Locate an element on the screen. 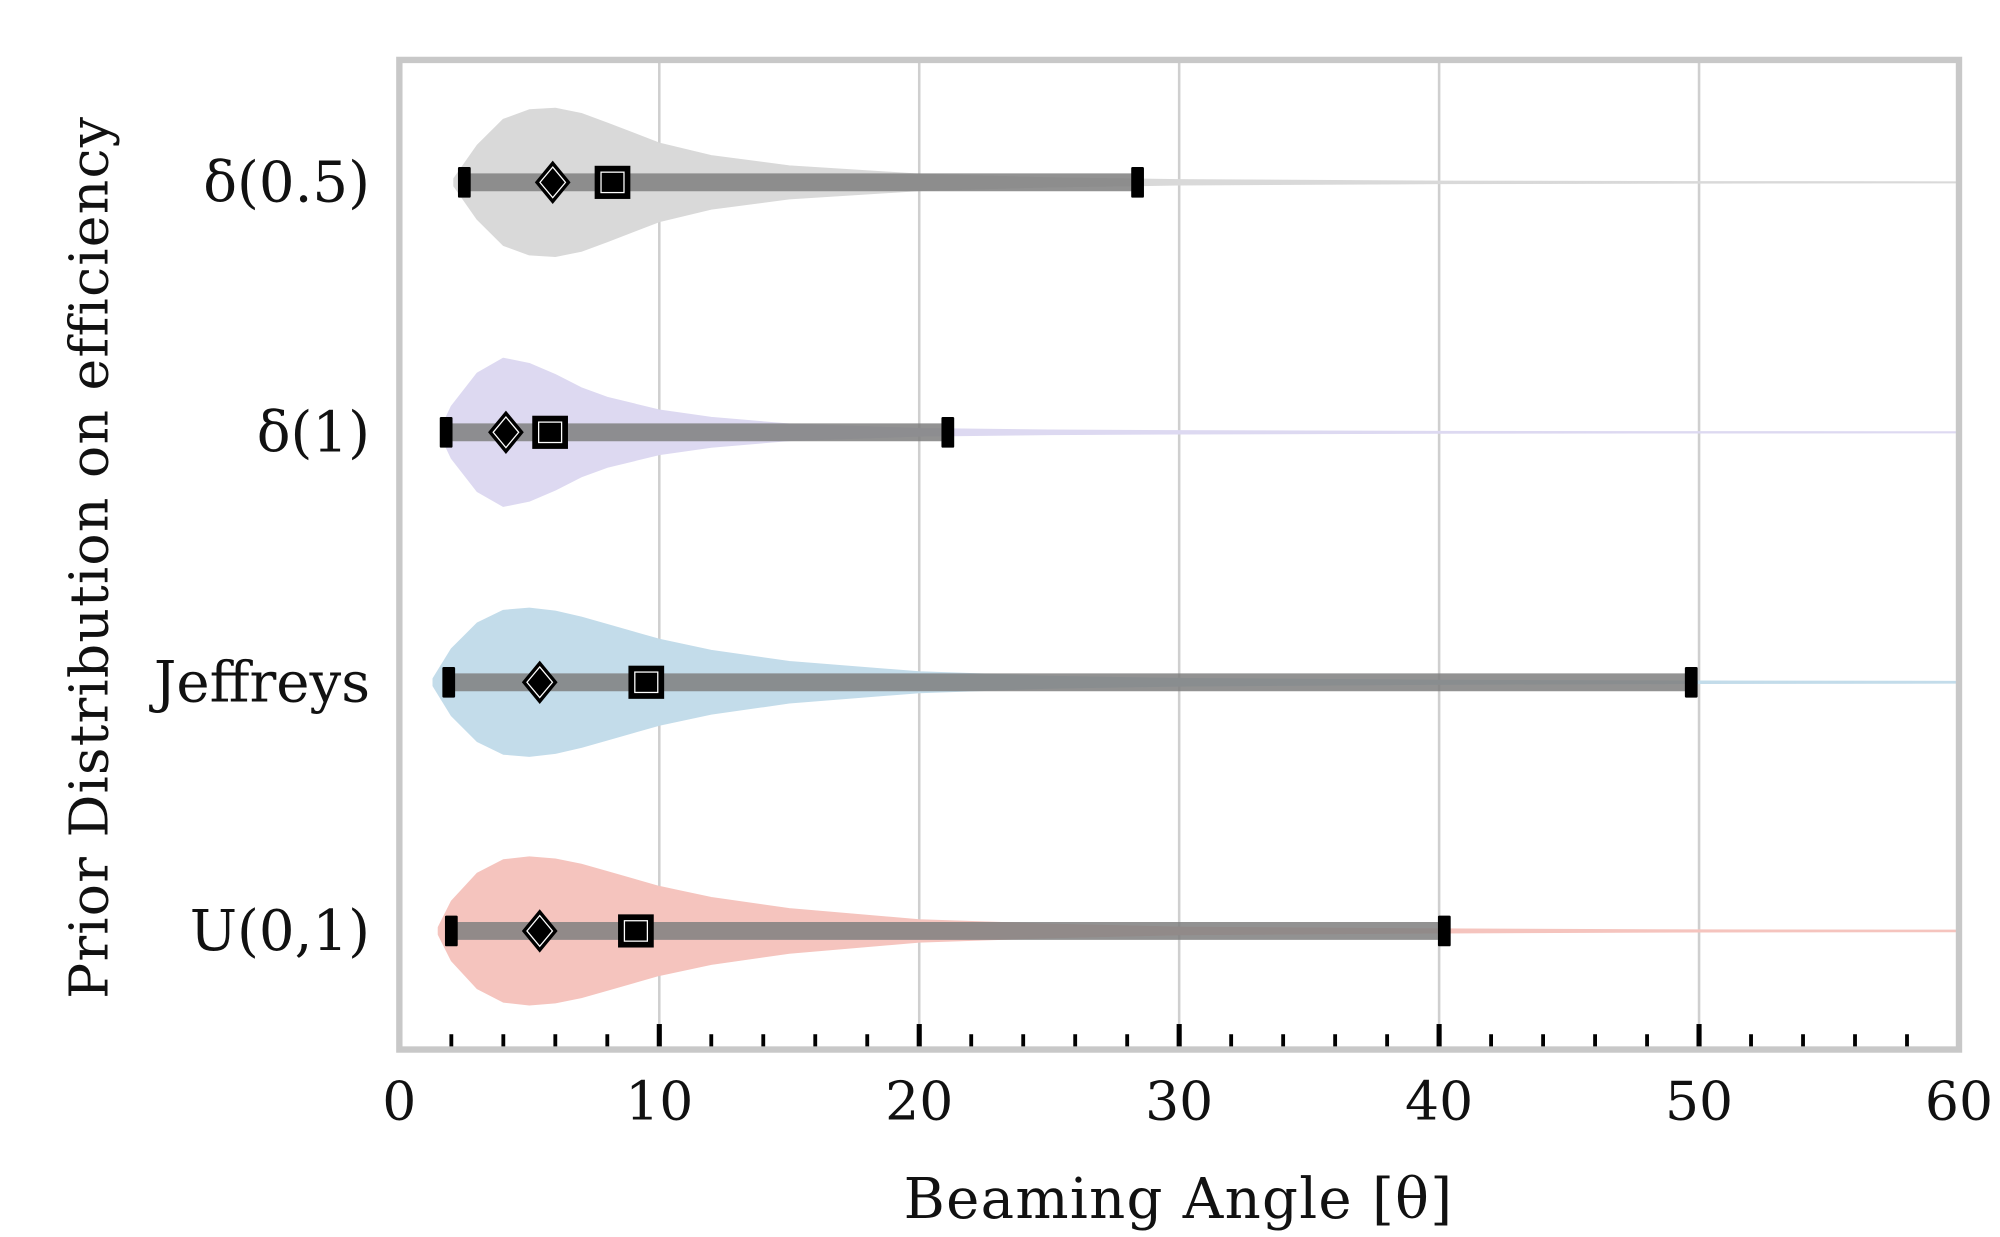 The height and width of the screenshot is (1237, 2000). x-ticks is located at coordinates (1179, 1037).